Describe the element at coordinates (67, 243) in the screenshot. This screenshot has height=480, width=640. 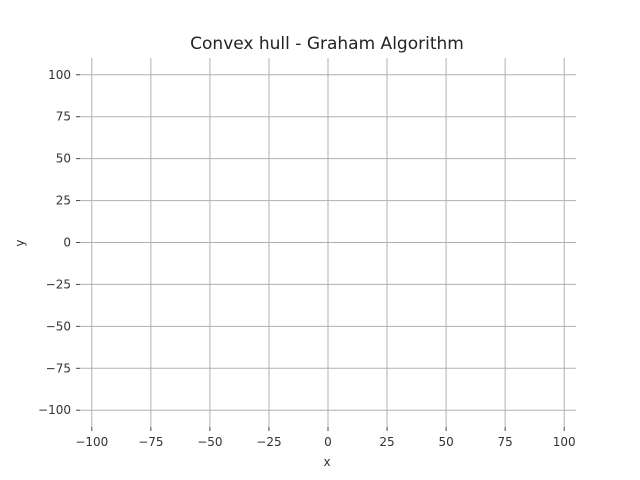
I see `y-tick-label: 0` at that location.